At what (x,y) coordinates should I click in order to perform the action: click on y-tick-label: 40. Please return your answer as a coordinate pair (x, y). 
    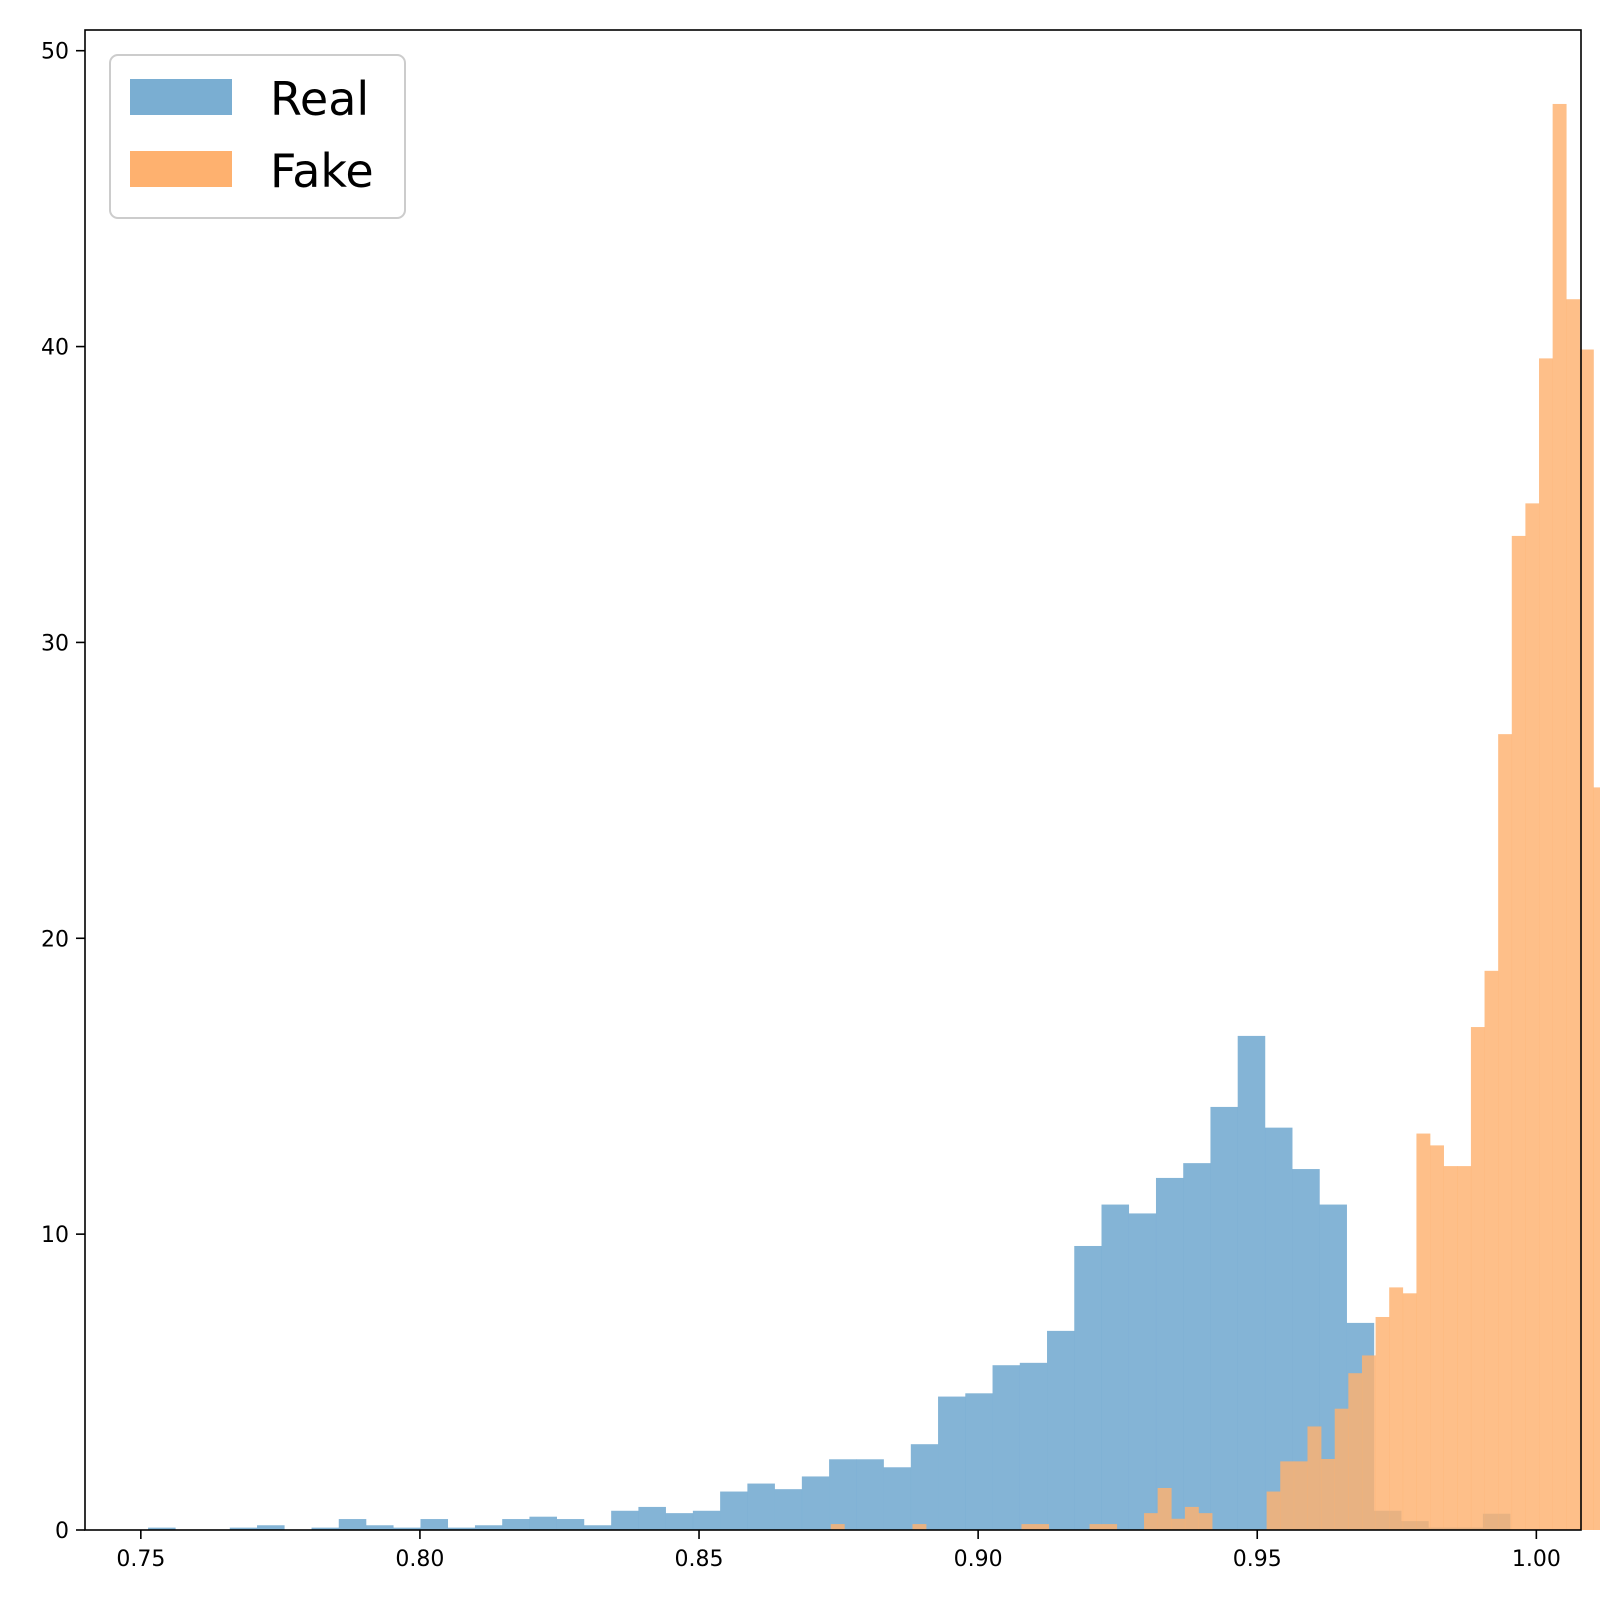
    Looking at the image, I should click on (55, 348).